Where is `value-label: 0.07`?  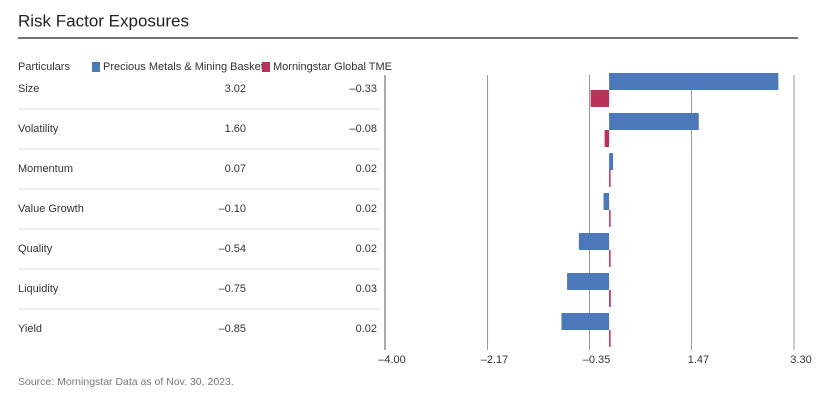 value-label: 0.07 is located at coordinates (235, 169).